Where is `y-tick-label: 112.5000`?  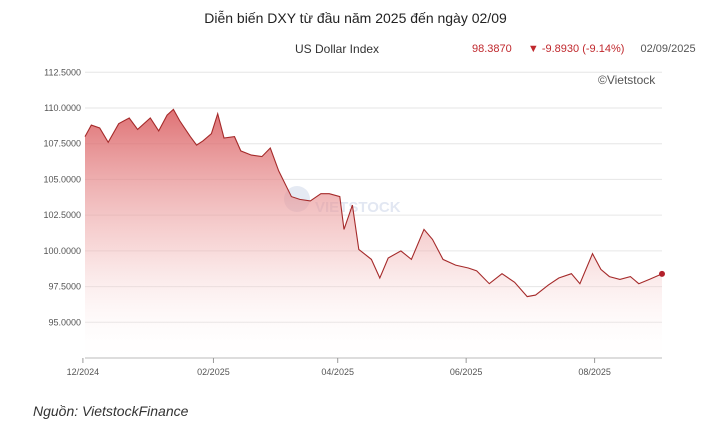
y-tick-label: 112.5000 is located at coordinates (62, 72).